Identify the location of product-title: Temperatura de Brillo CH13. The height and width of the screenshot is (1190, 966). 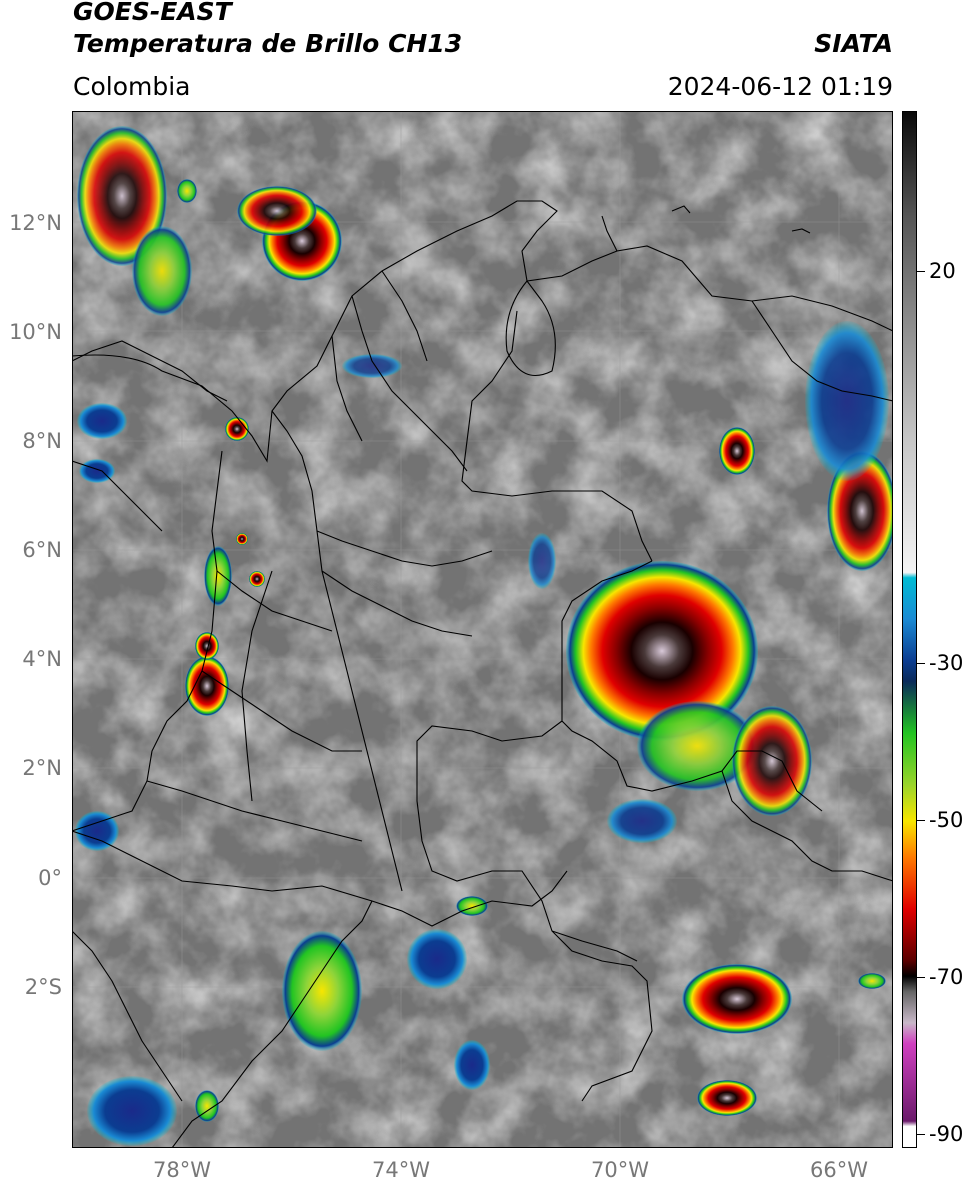
(267, 44).